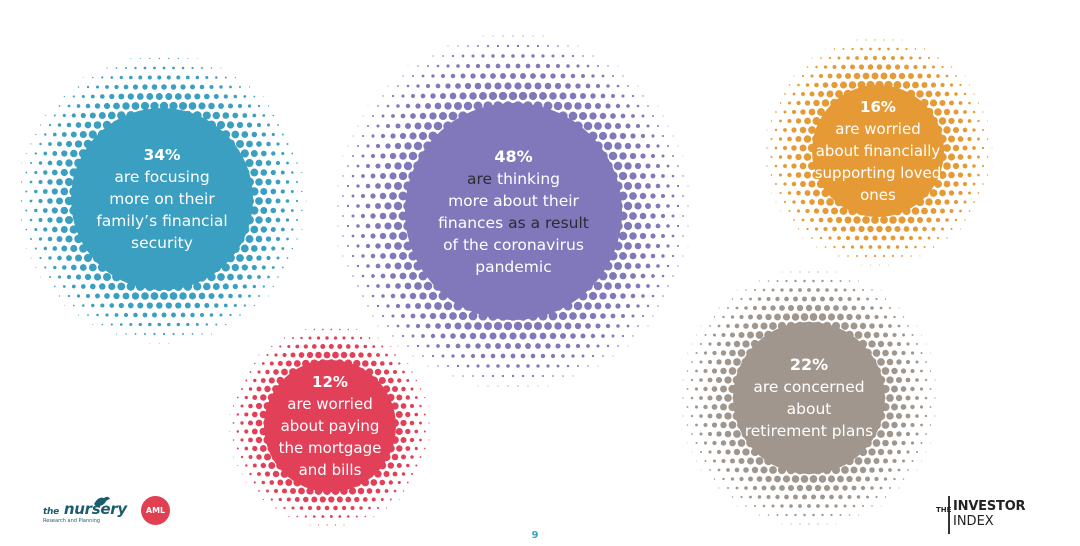  I want to click on stat-percent: 12%, so click(330, 382).